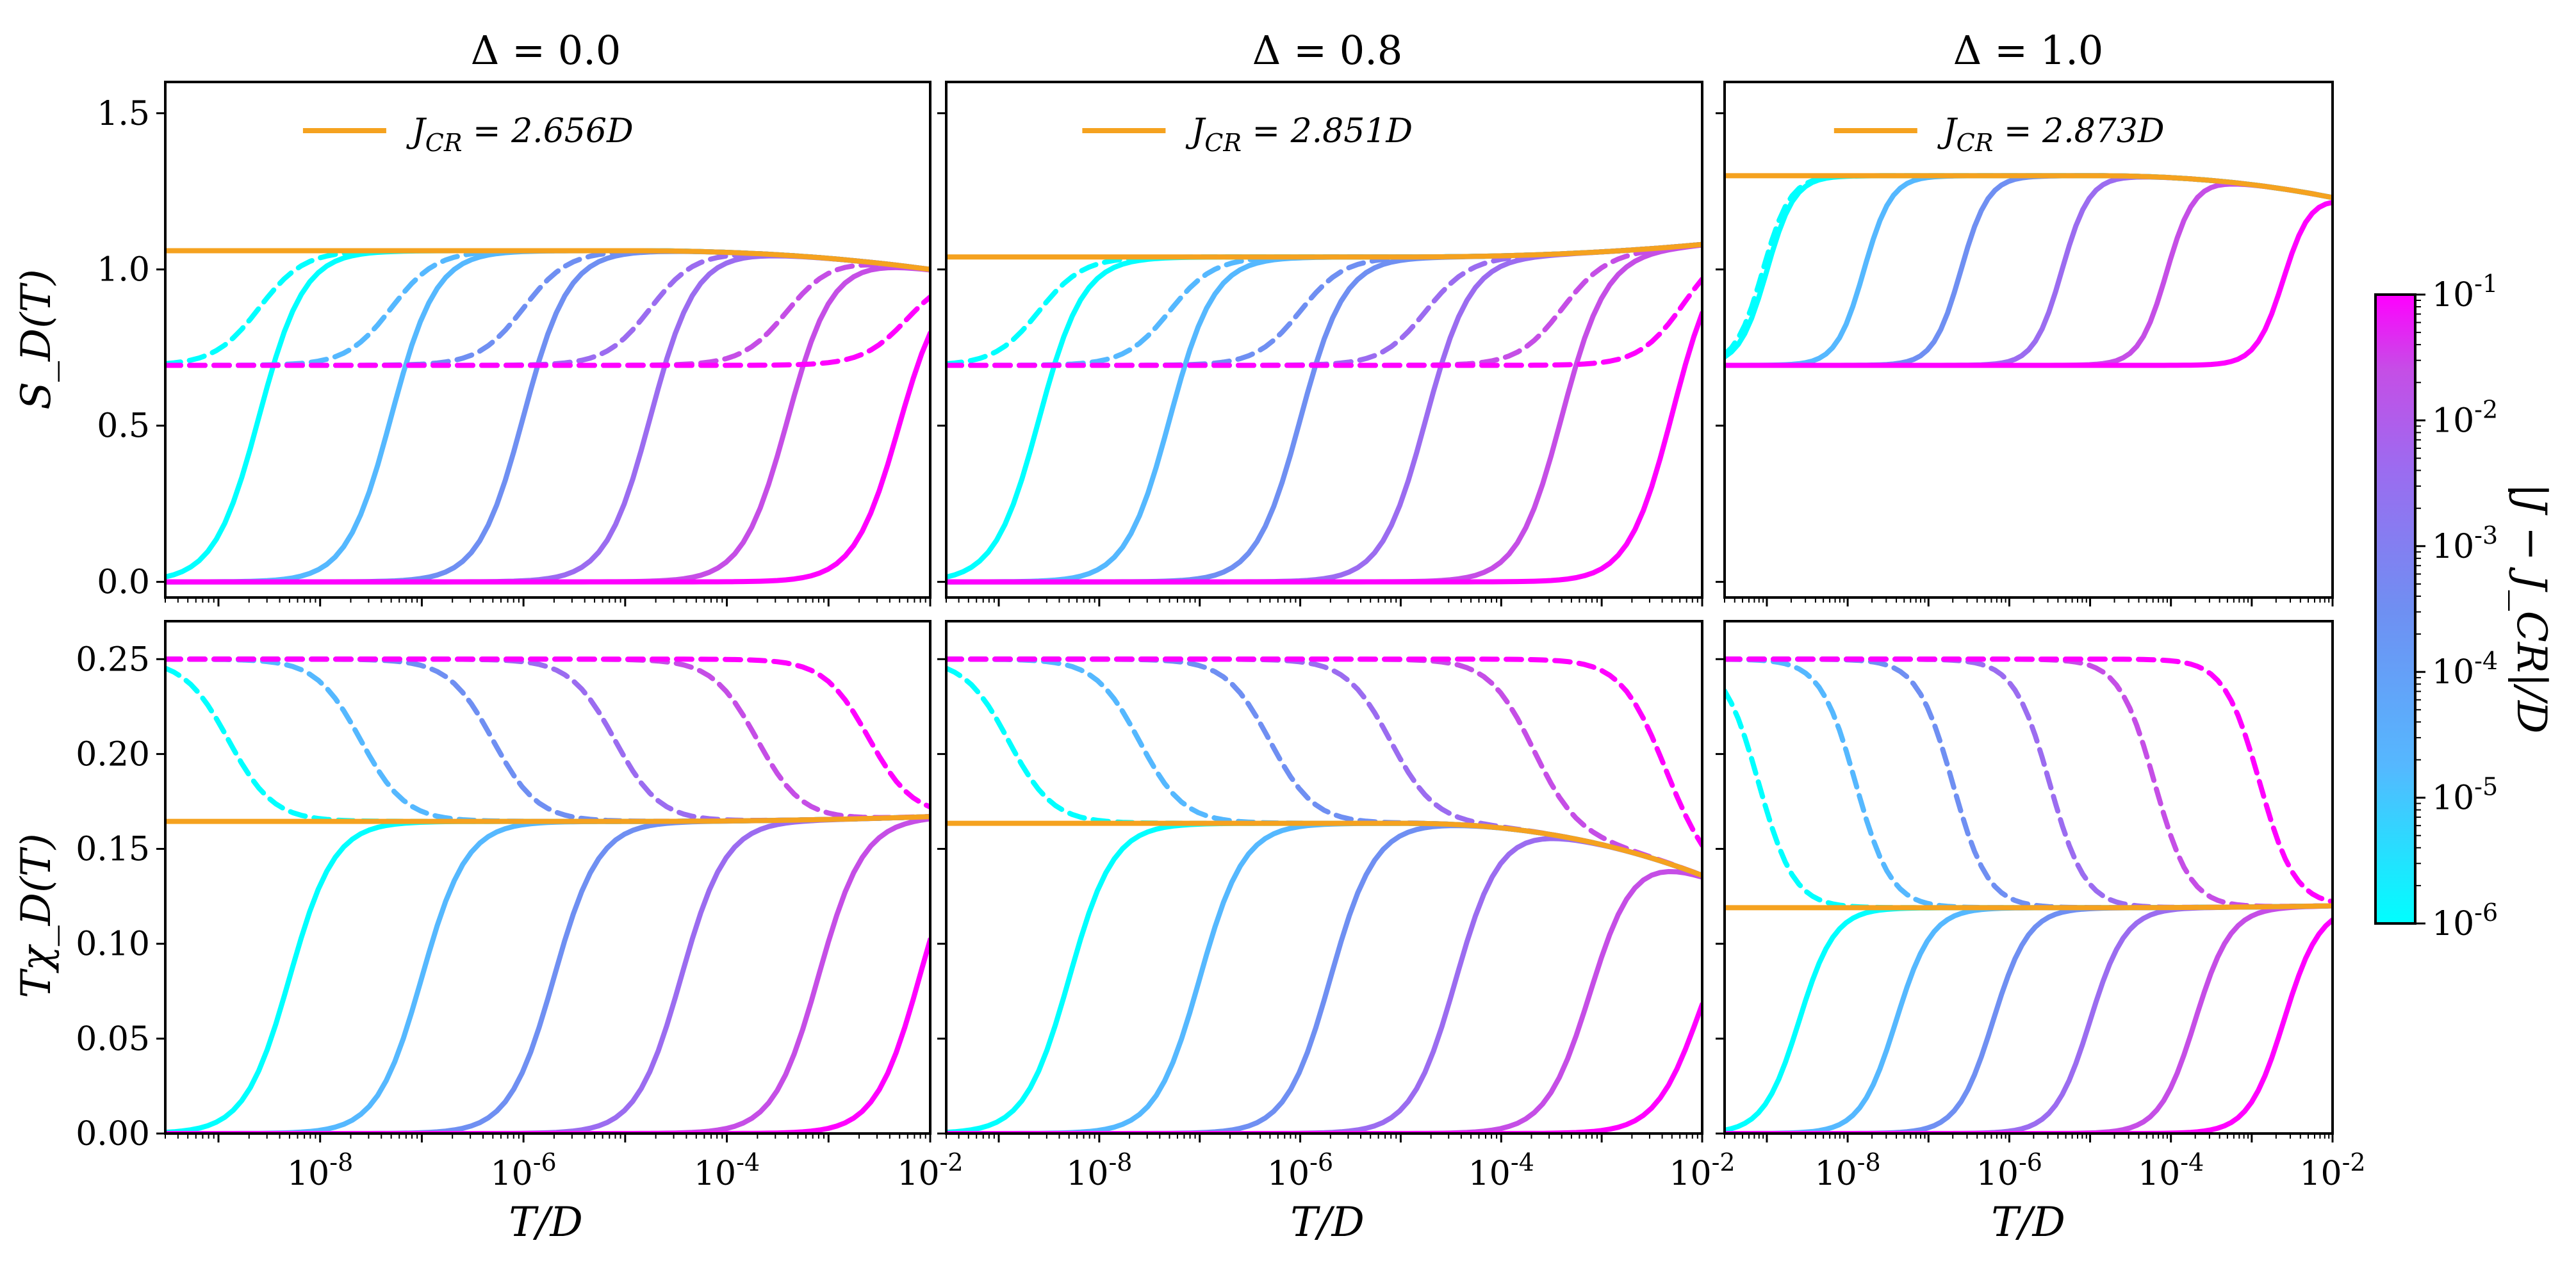  Describe the element at coordinates (2465, 920) in the screenshot. I see `colorbar-tick-label: 10⁻⁶` at that location.